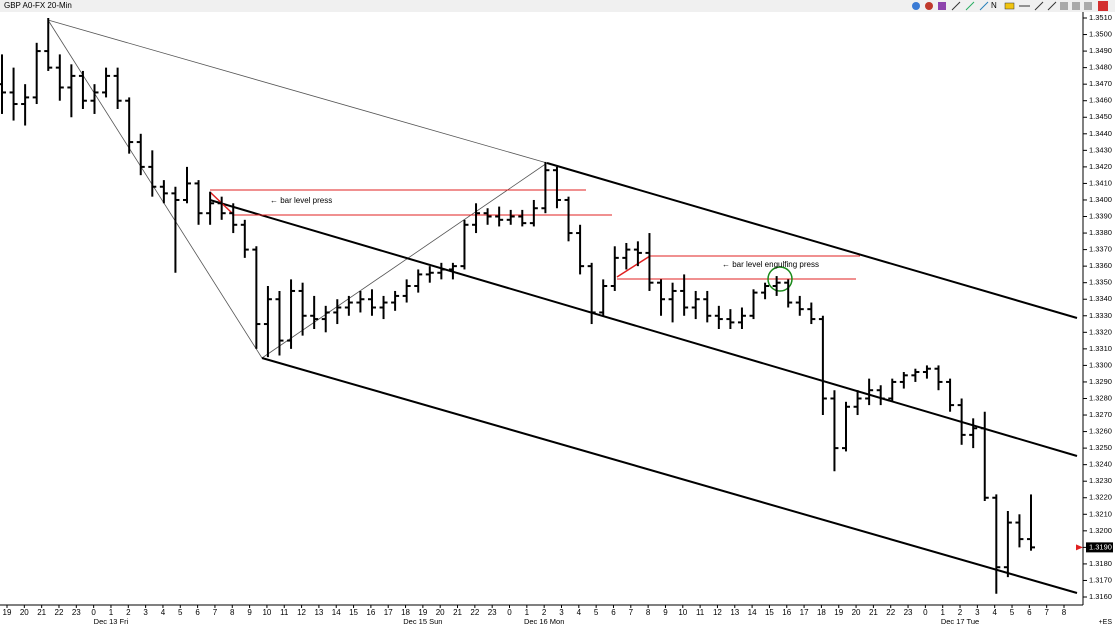 The image size is (1115, 628). I want to click on y-tick-label: 1.3500, so click(1100, 34).